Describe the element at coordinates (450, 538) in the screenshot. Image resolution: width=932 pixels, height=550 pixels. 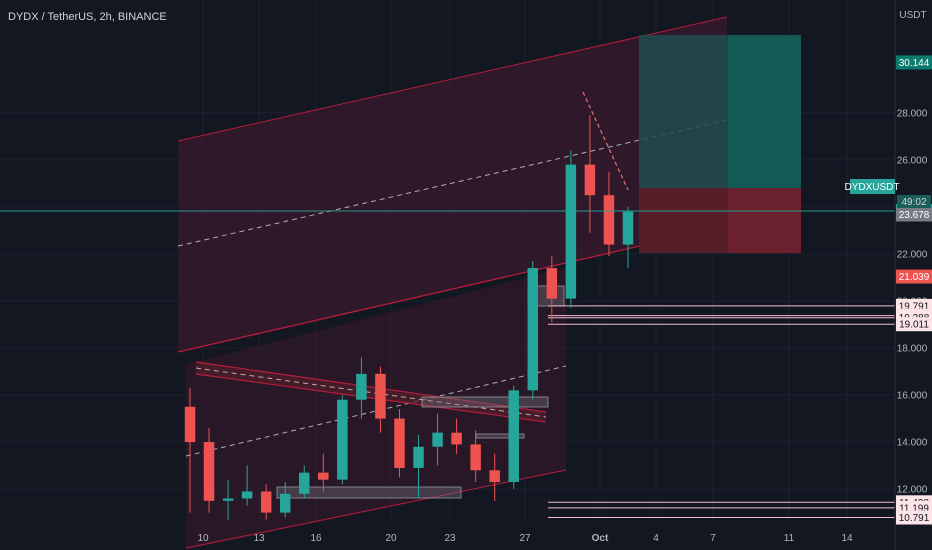
I see `time-tick-label: 23` at that location.